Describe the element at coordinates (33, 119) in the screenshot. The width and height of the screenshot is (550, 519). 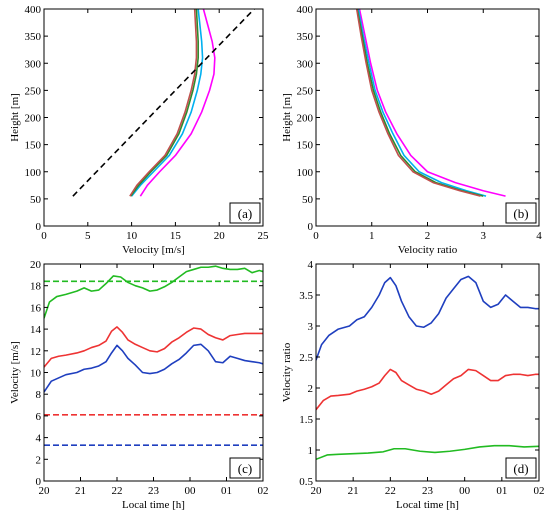
I see `y-tick-label-a: 200` at that location.